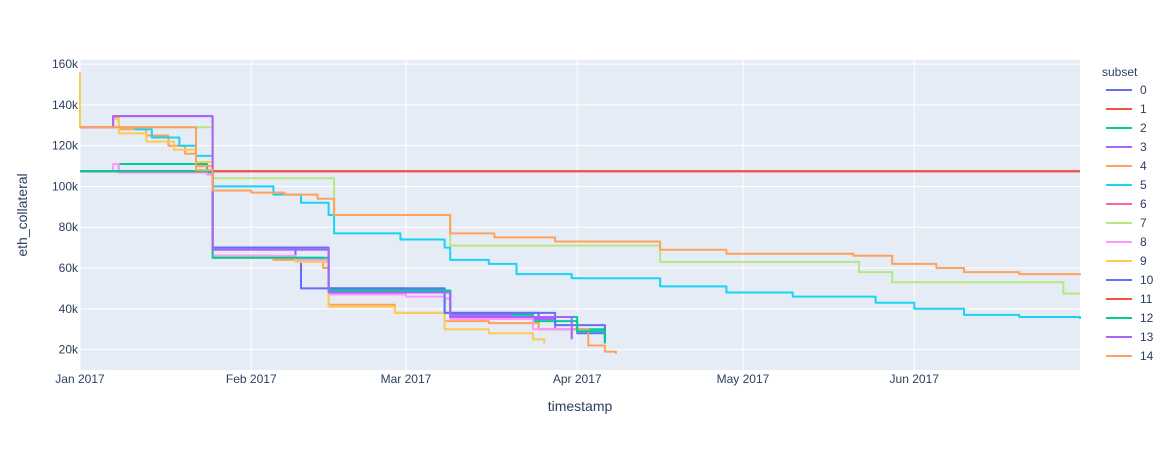  Describe the element at coordinates (69, 350) in the screenshot. I see `y-tick-label: 20k` at that location.